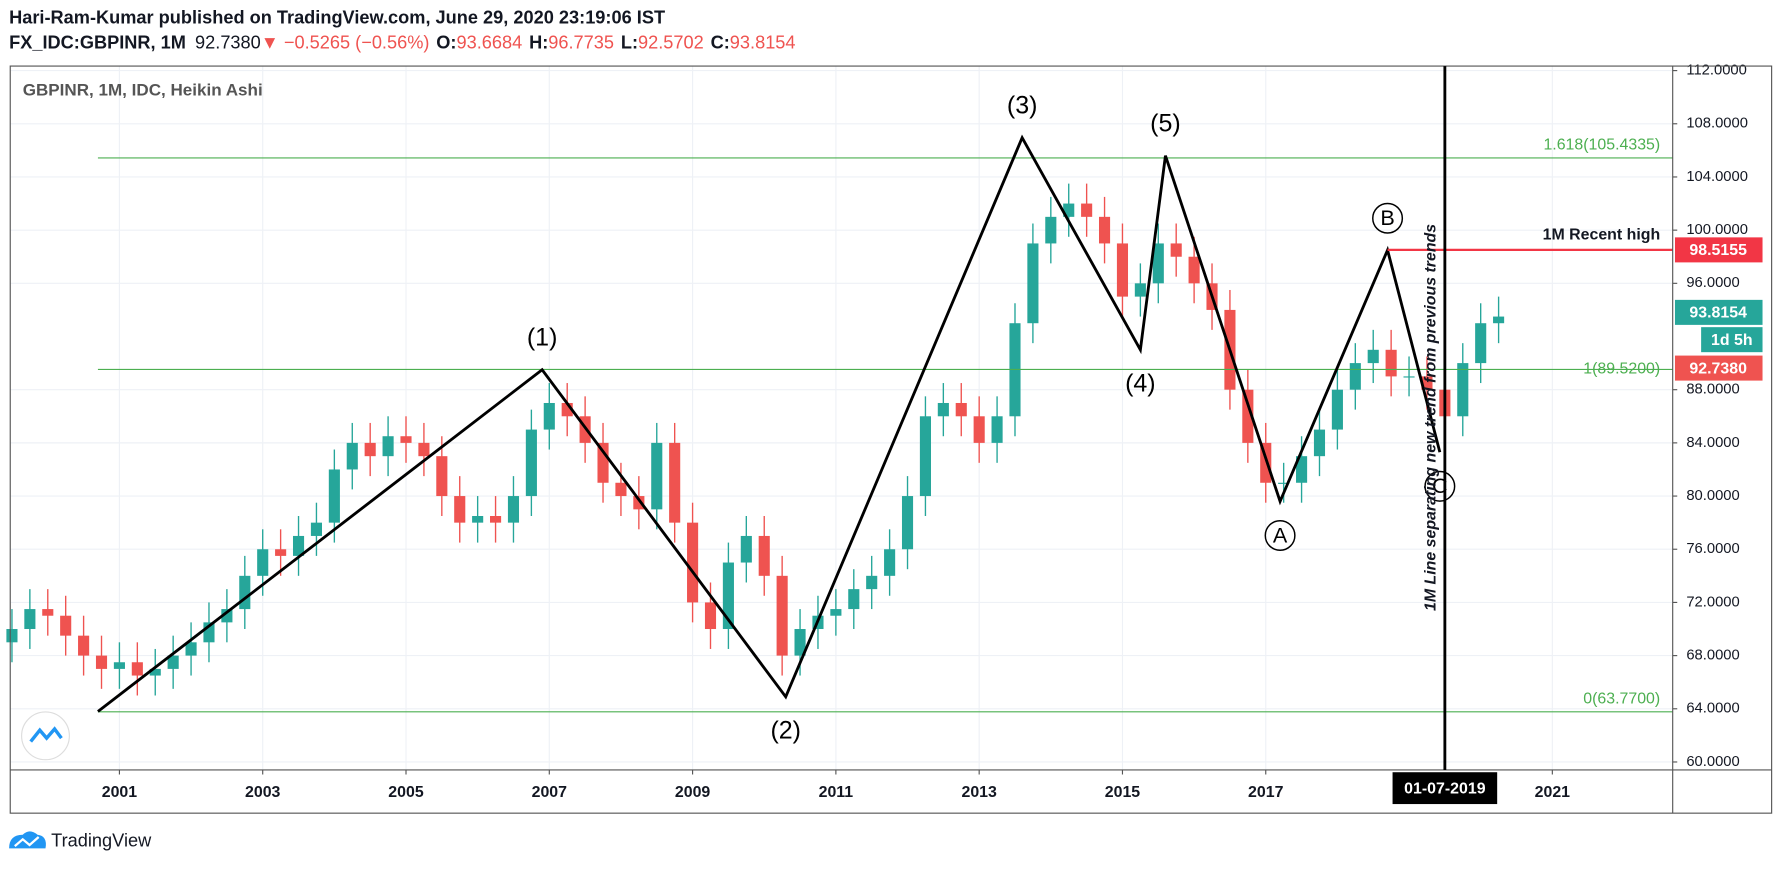 This screenshot has height=869, width=1783. I want to click on last-badge-label: 92.7380, so click(1718, 368).